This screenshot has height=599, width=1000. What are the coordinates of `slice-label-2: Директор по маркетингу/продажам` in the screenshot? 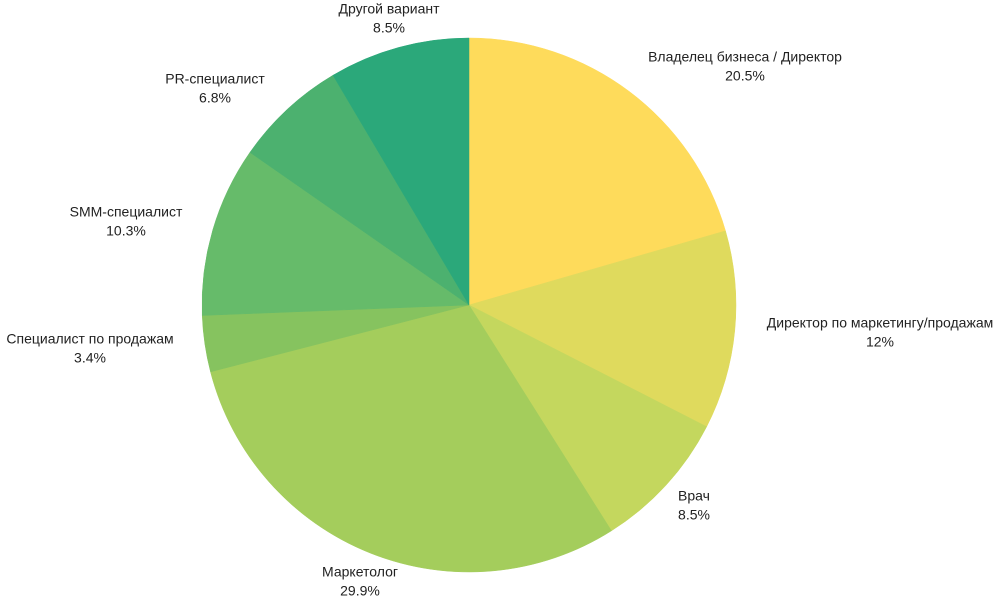 It's located at (880, 323).